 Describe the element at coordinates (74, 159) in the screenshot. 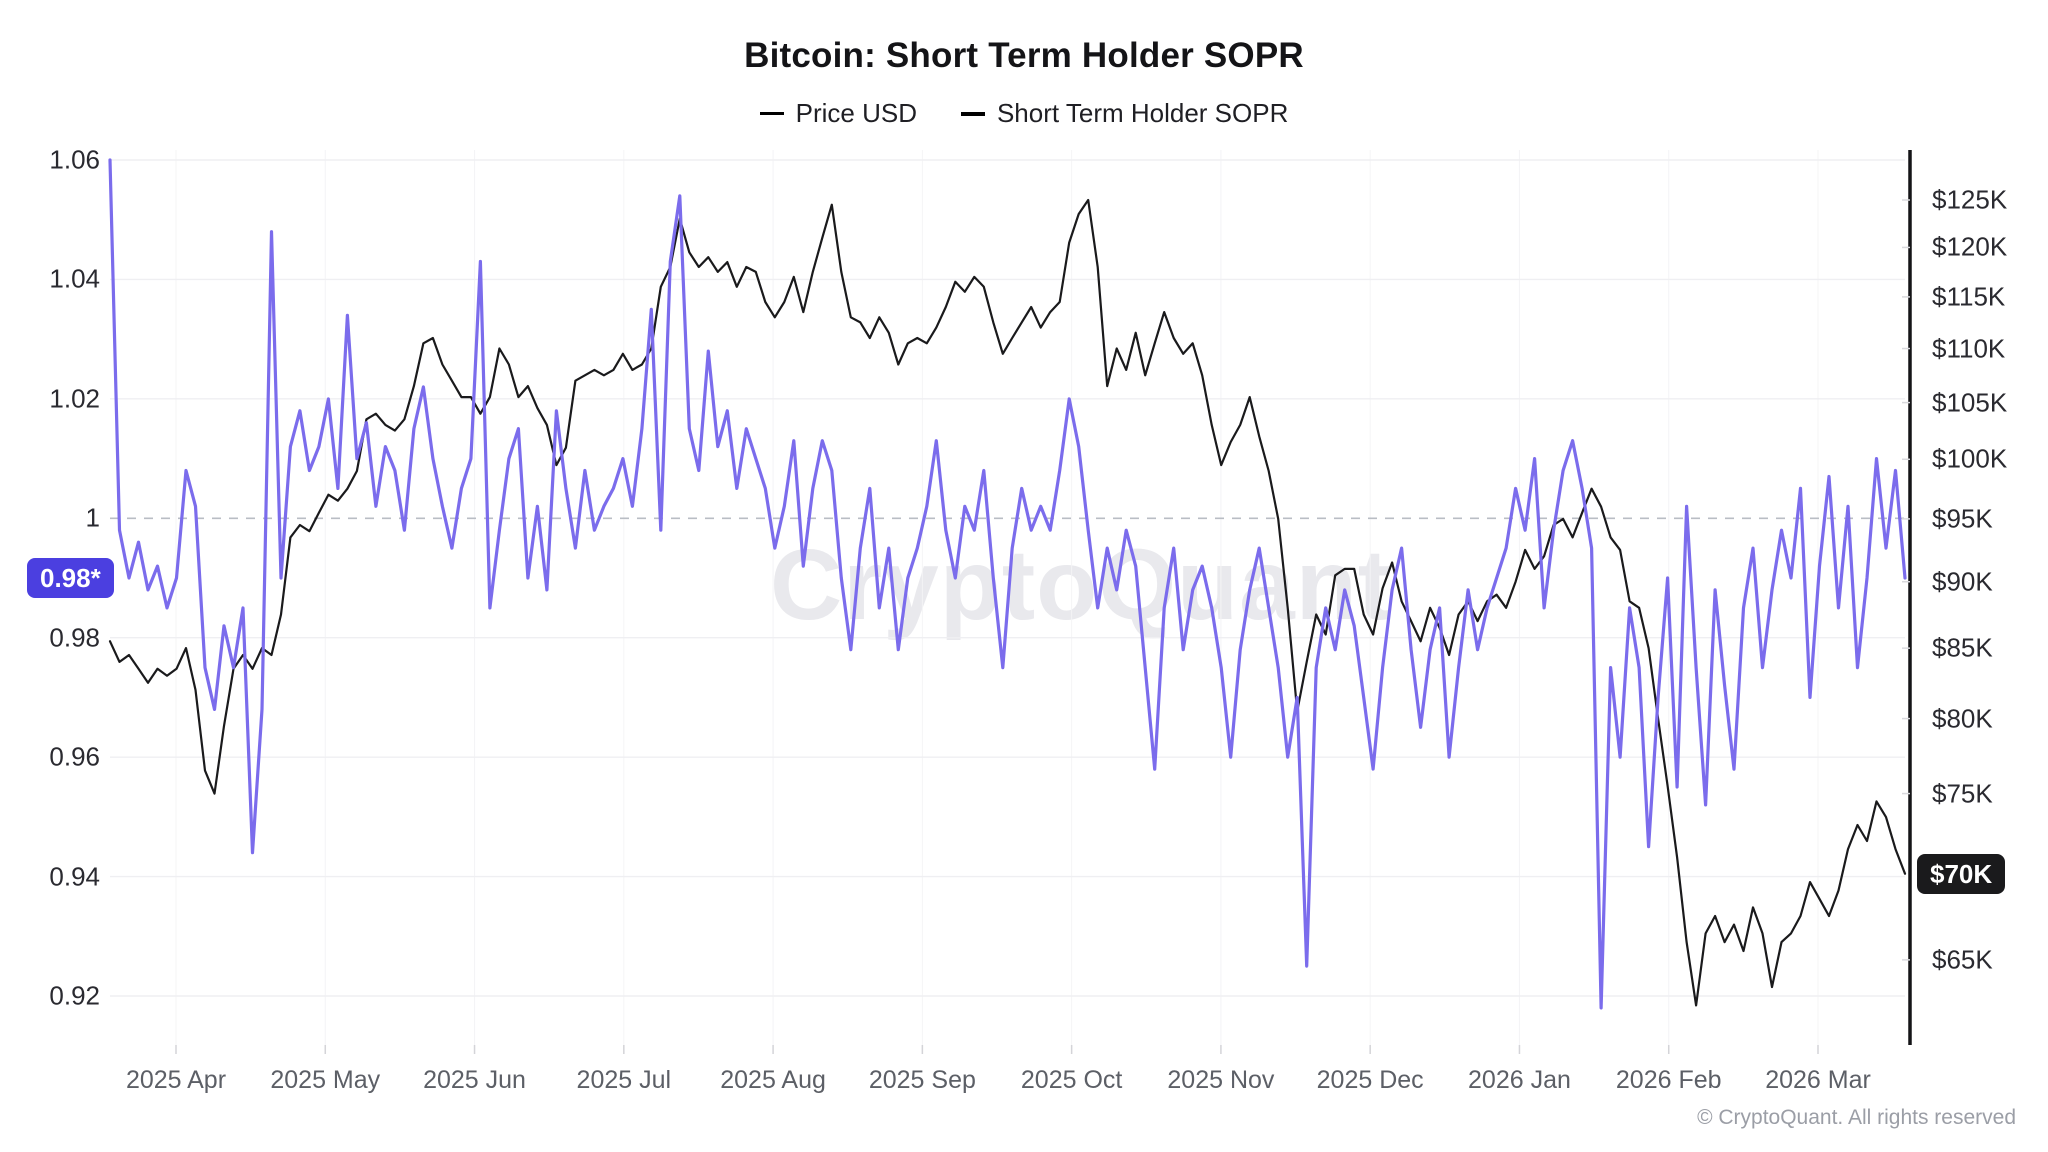

I see `sopr-axis-tick-label: 1.06` at that location.